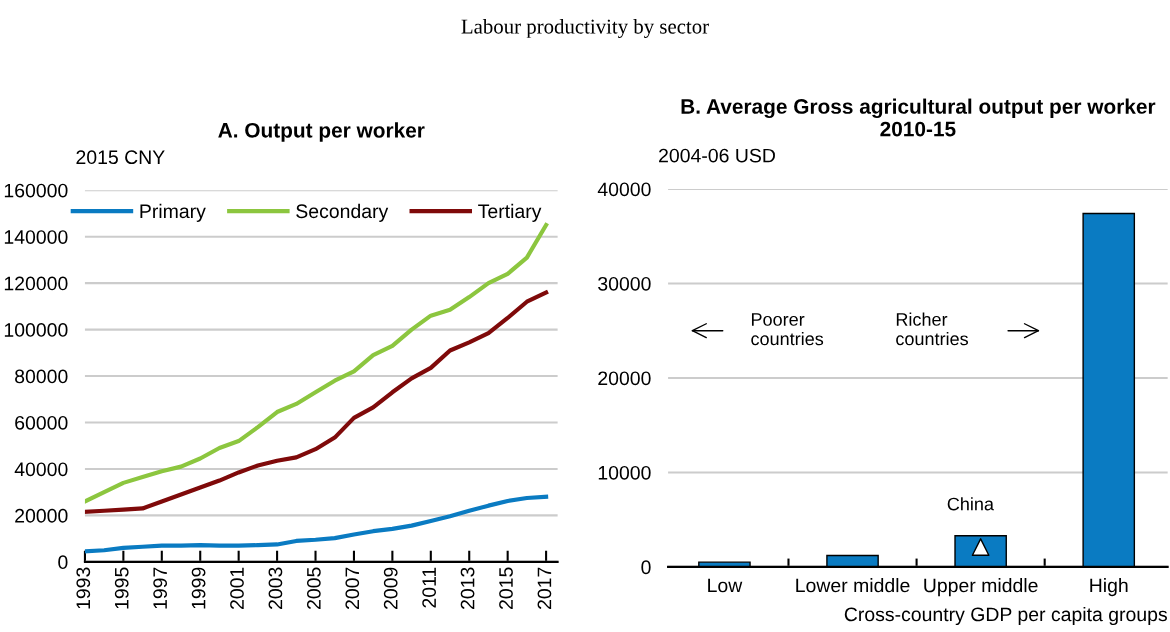 The width and height of the screenshot is (1170, 632). I want to click on x-tick-label: 1993, so click(83, 588).